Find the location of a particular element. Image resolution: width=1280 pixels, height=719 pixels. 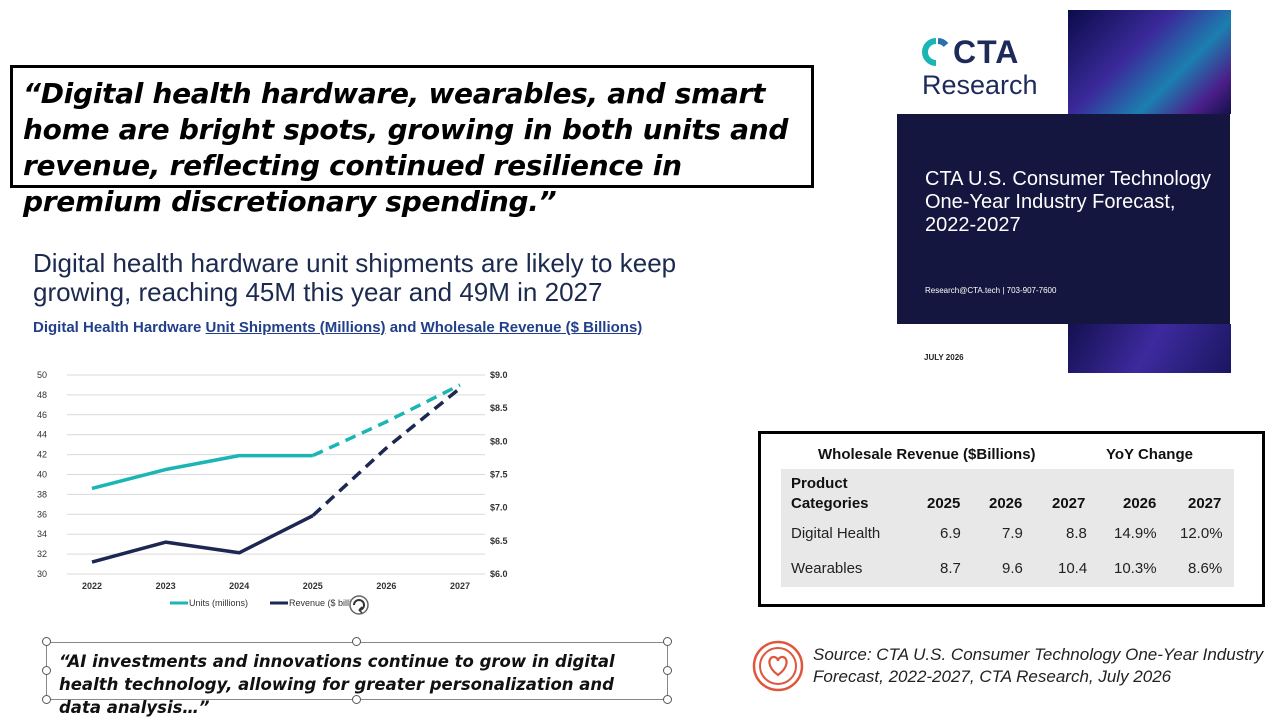

rotate-handle-icon is located at coordinates (359, 605).